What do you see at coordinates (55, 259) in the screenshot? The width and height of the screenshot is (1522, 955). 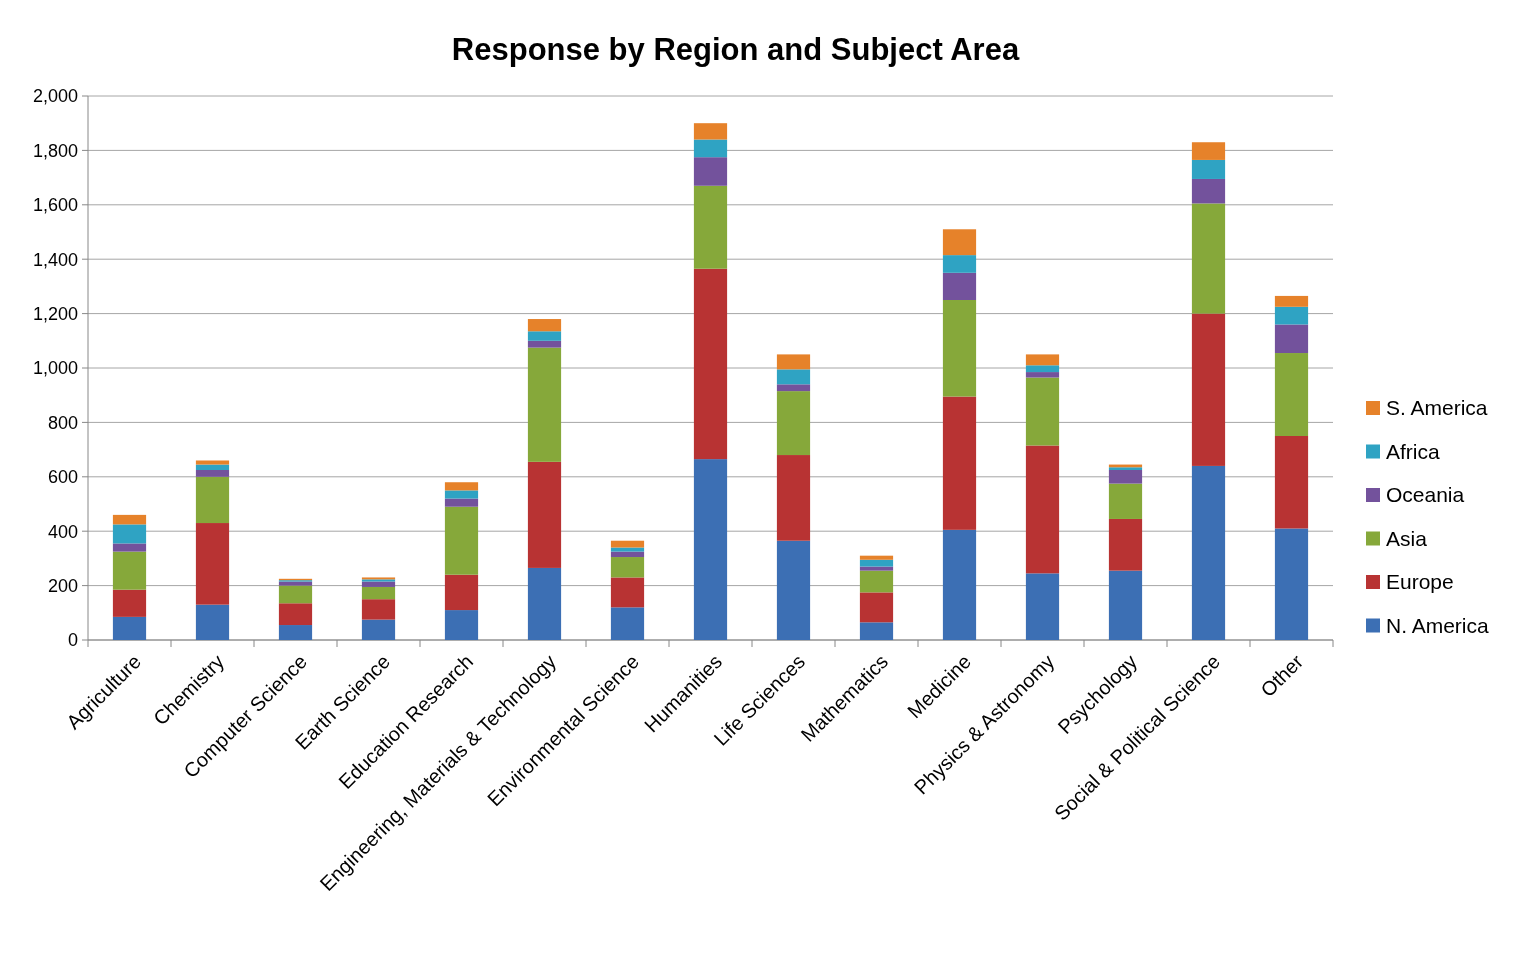 I see `y-tick-label: 1,400` at bounding box center [55, 259].